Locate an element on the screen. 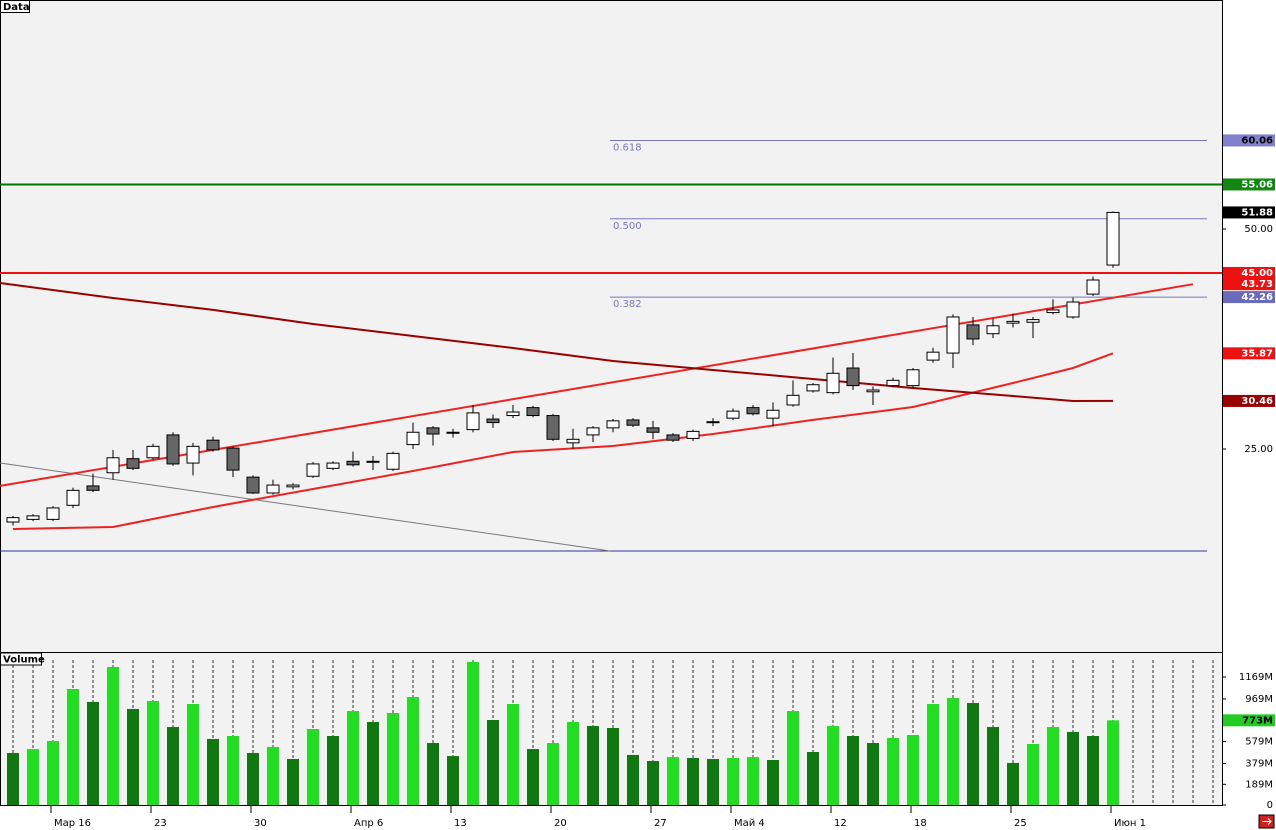  y-tick-label: 50.00 is located at coordinates (1258, 229).